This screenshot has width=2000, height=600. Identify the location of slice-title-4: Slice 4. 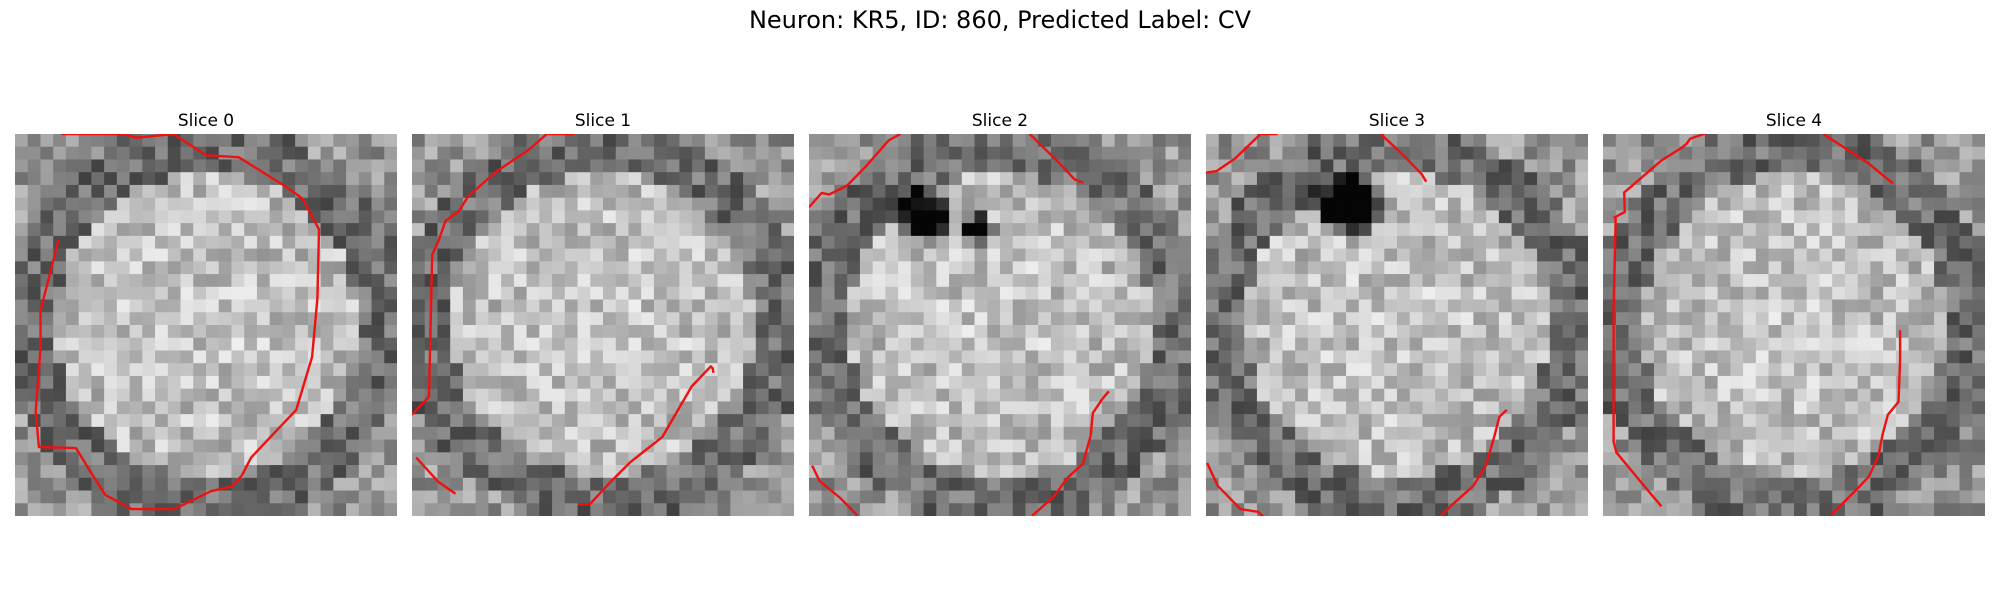
(1794, 121).